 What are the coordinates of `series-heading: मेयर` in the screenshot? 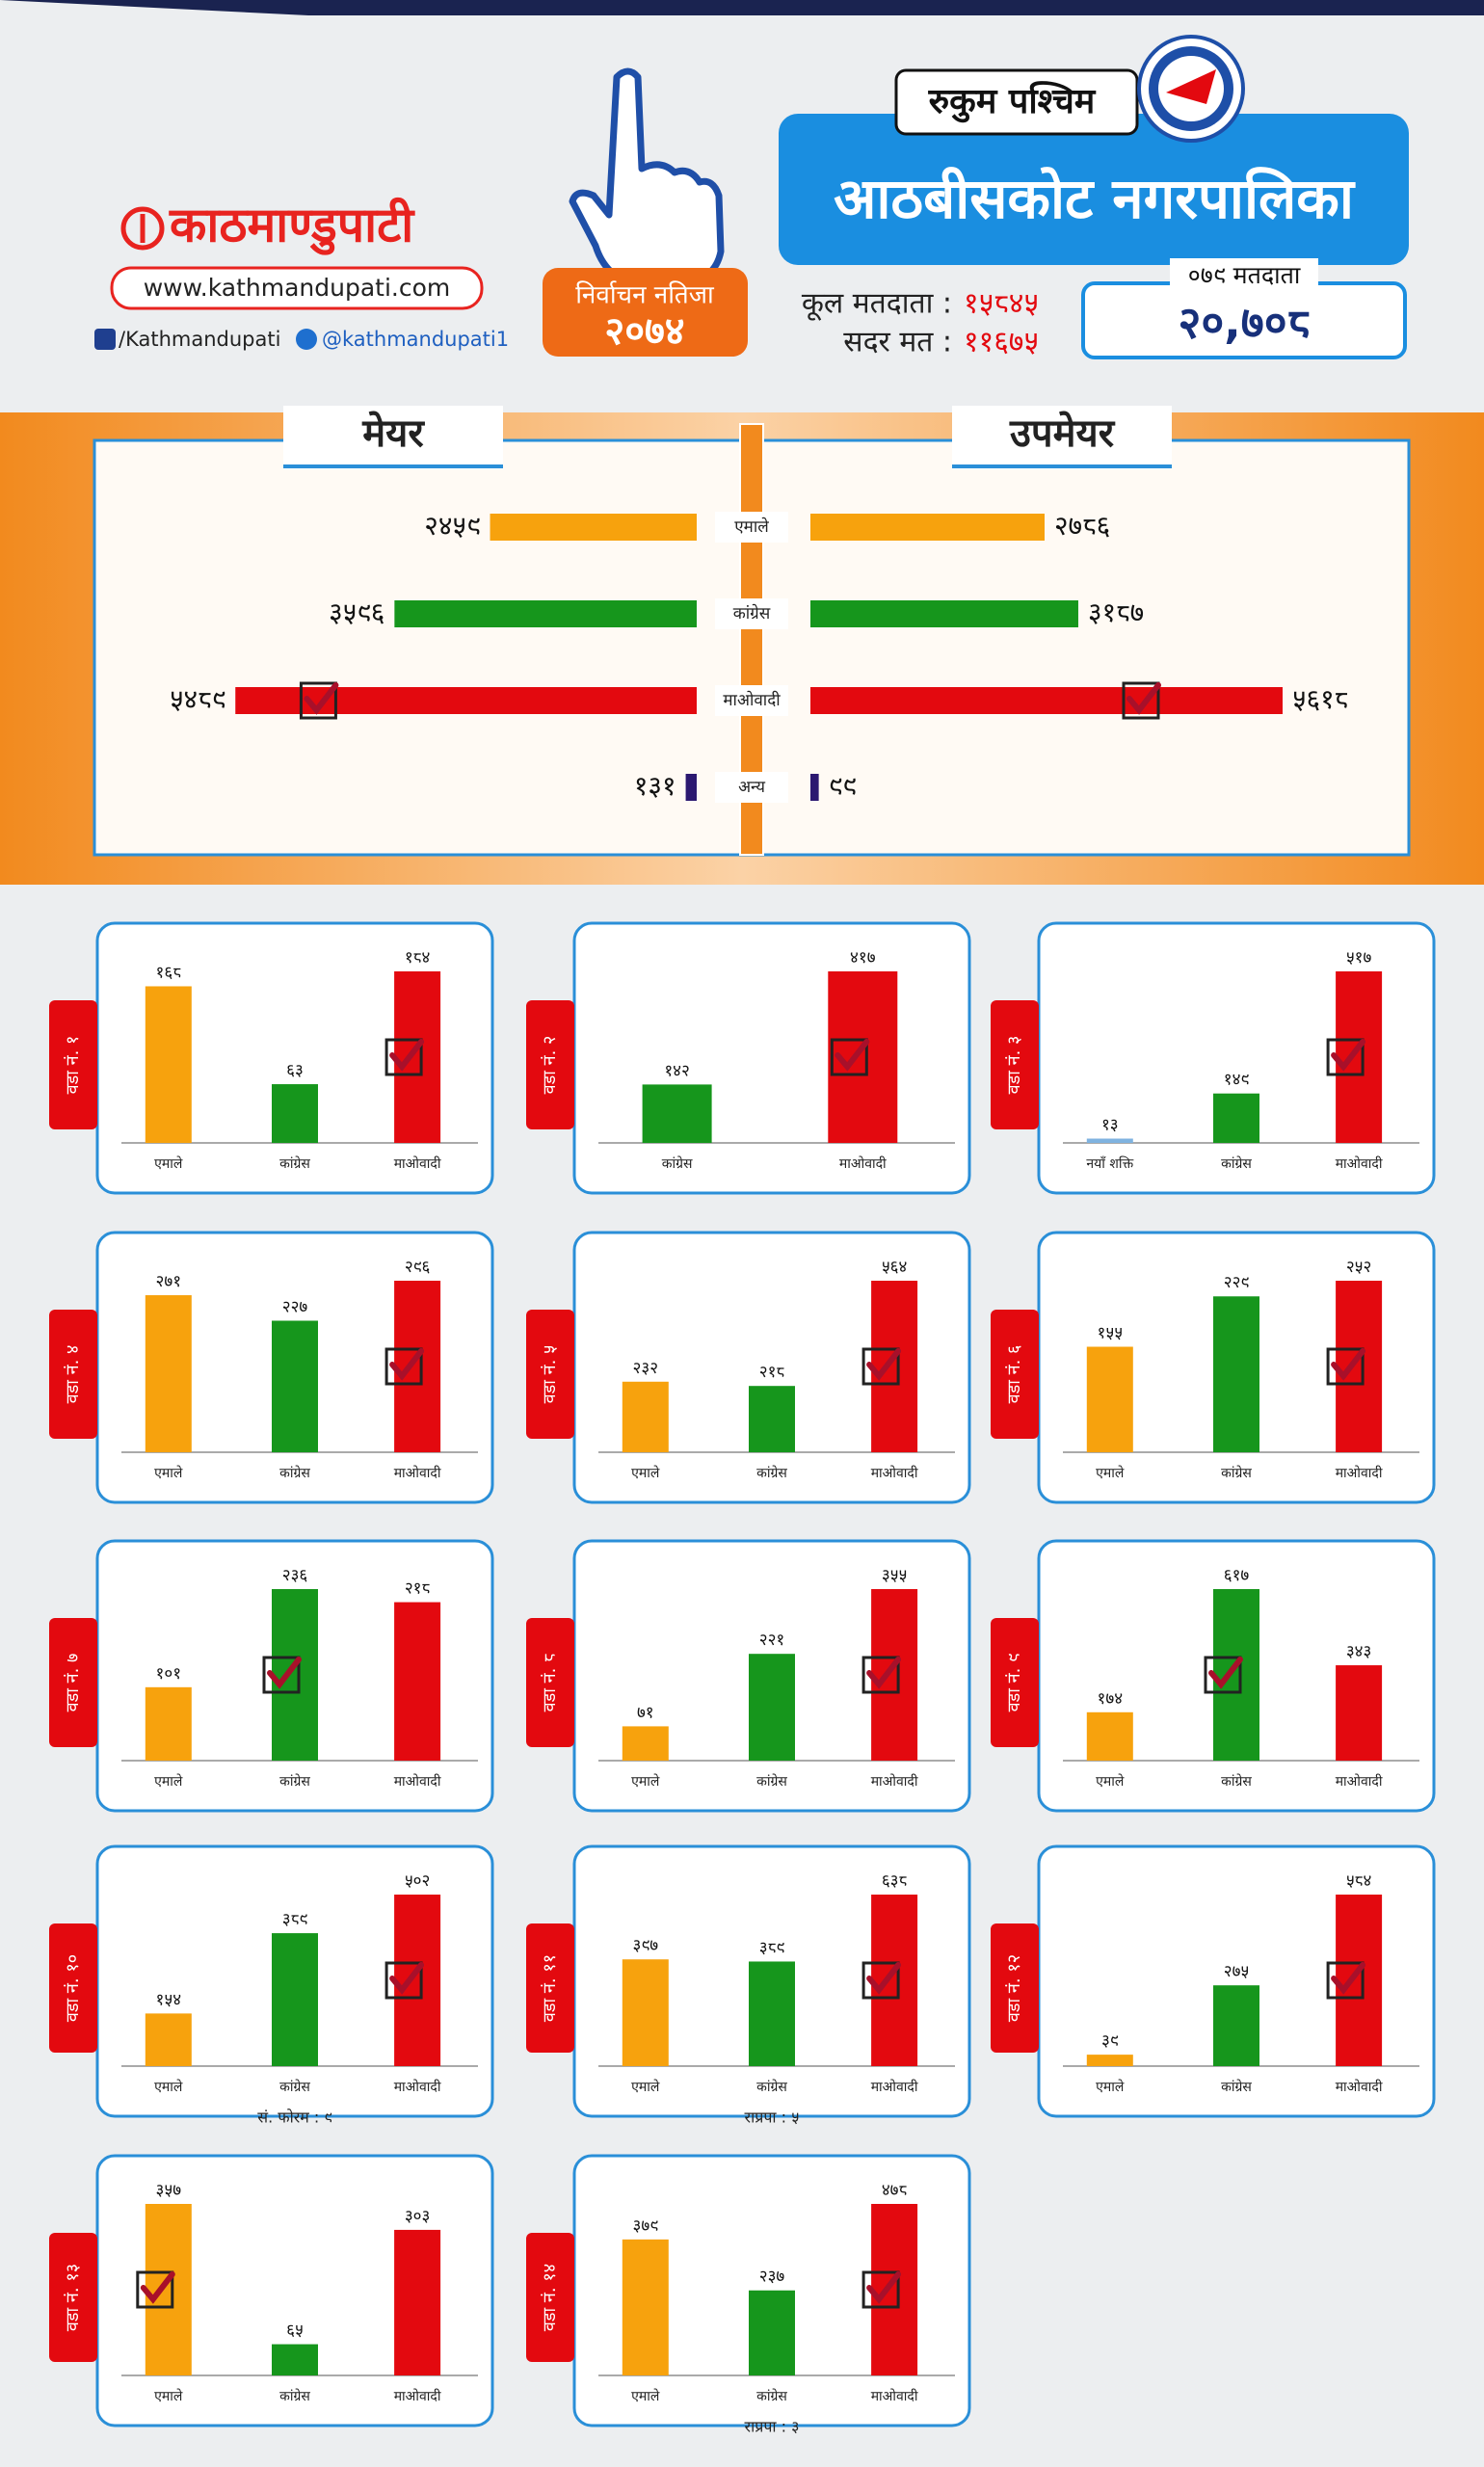 It's located at (393, 433).